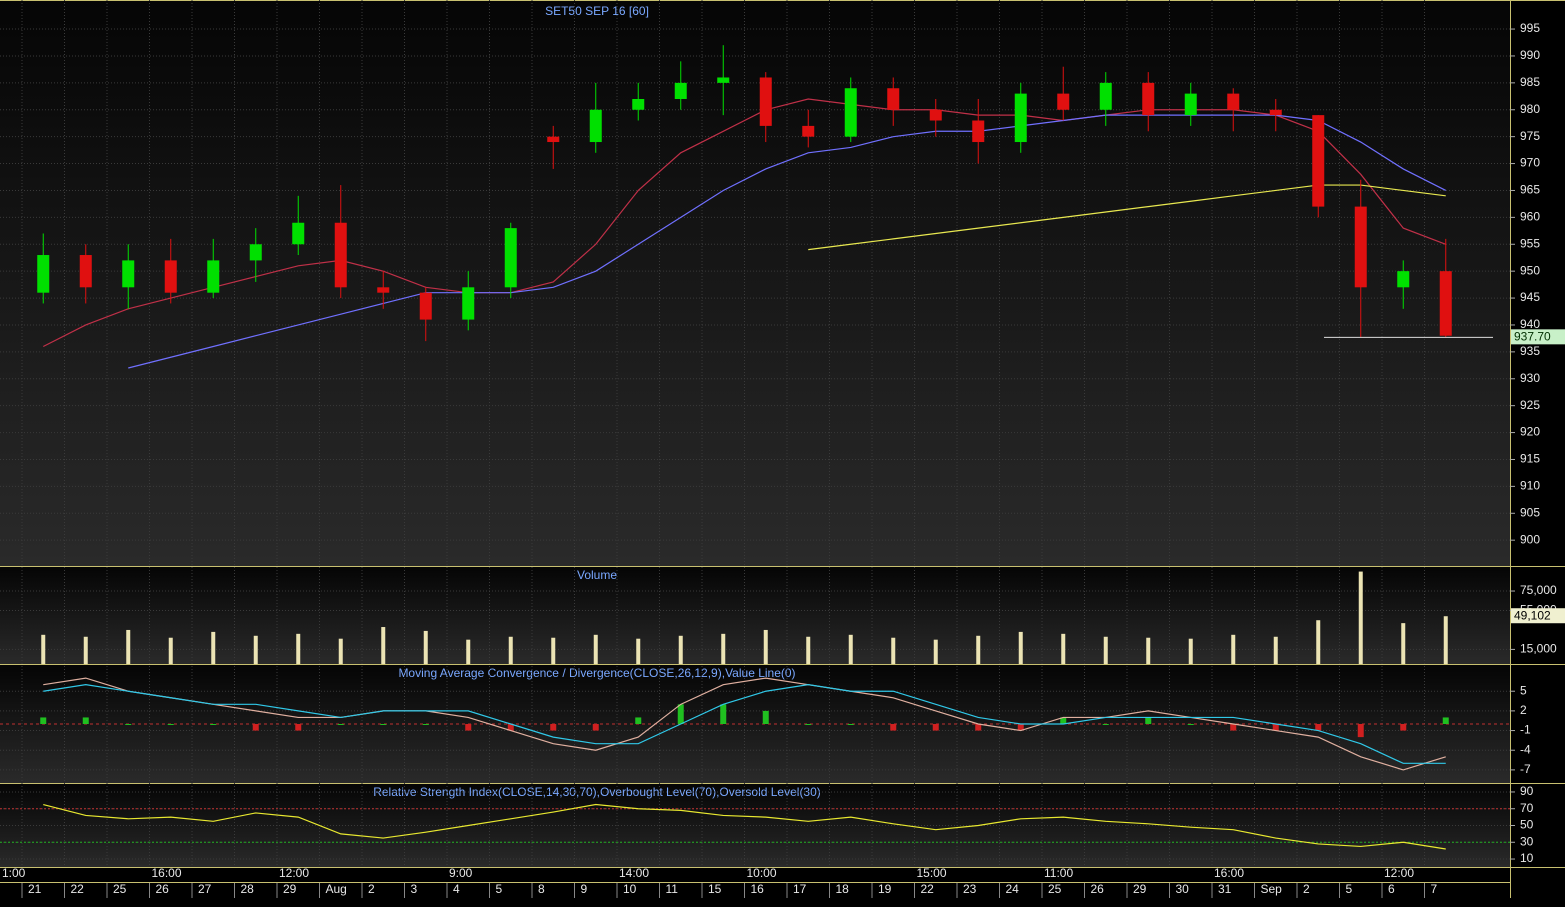  What do you see at coordinates (1272, 889) in the screenshot?
I see `x-tick-label: Sep` at bounding box center [1272, 889].